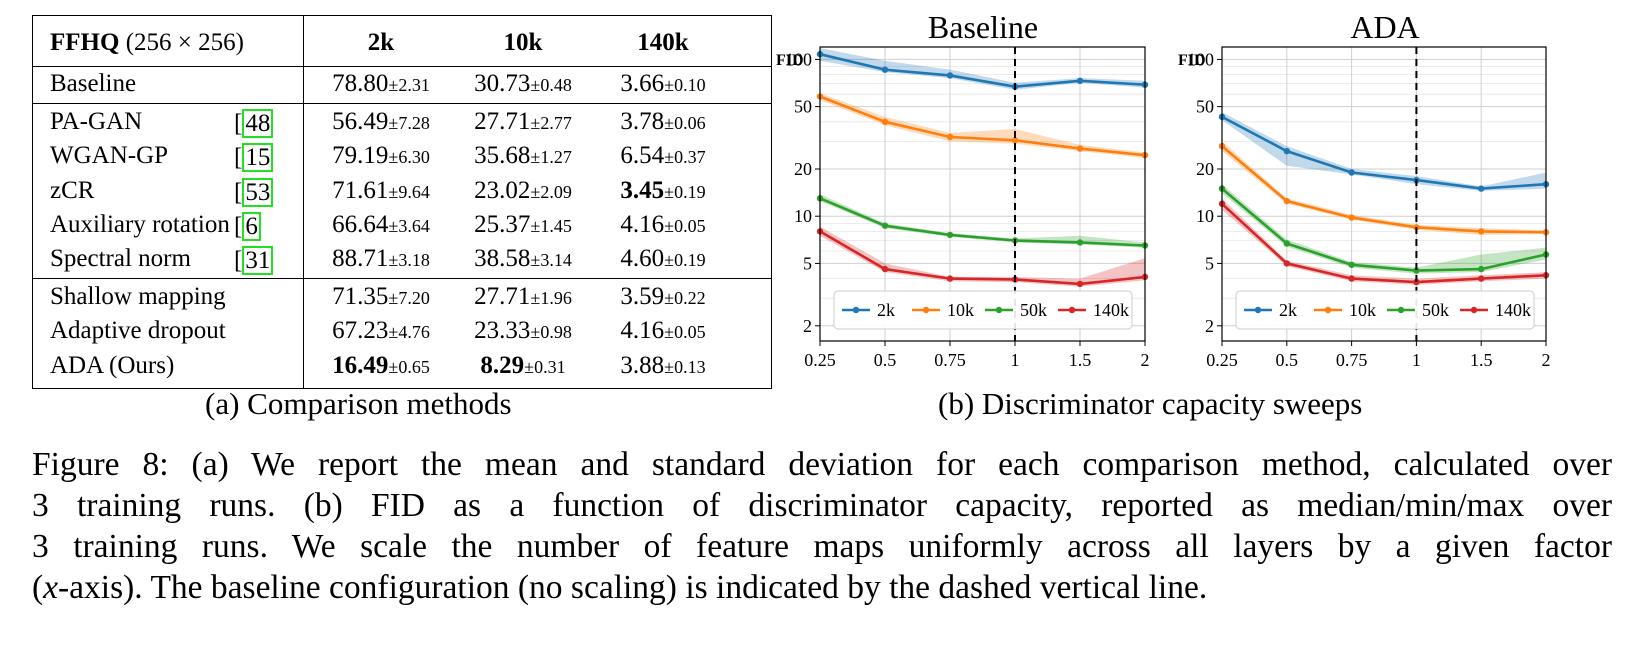 The height and width of the screenshot is (646, 1630). I want to click on table-group-separator, so click(402, 279).